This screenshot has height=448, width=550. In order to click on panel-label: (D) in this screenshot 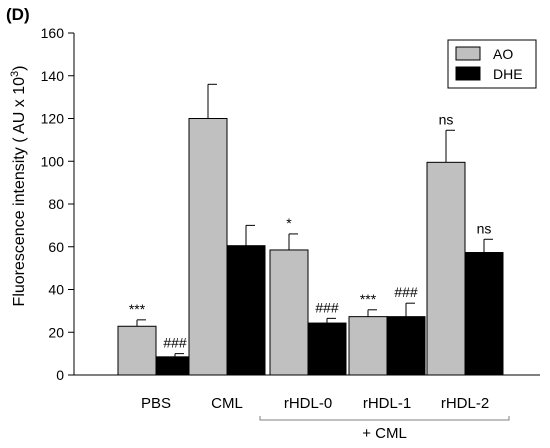, I will do `click(18, 14)`.